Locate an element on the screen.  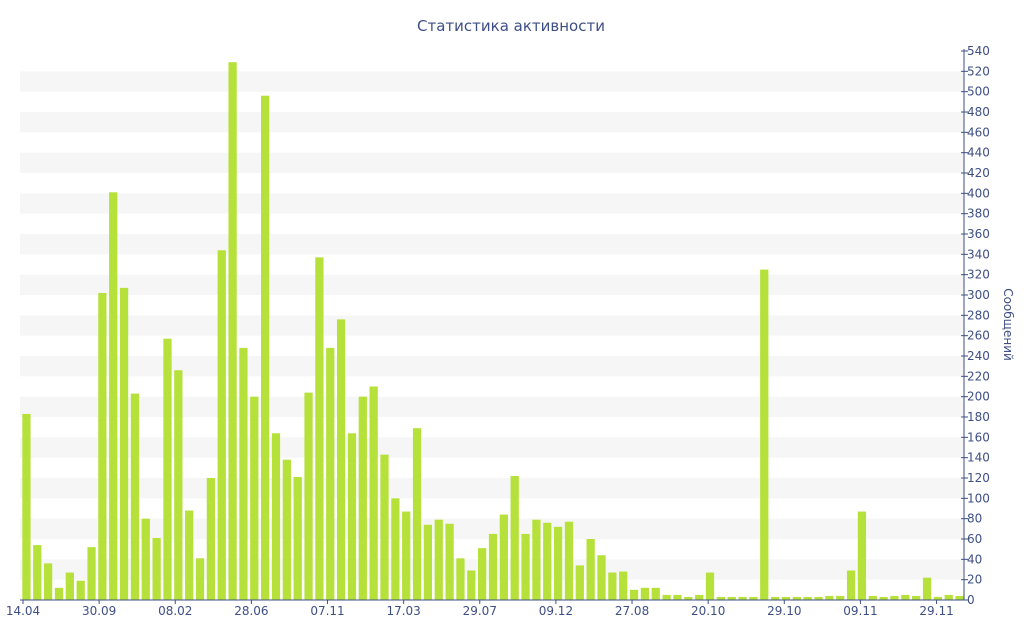
y-tick-label: 240 is located at coordinates (978, 356).